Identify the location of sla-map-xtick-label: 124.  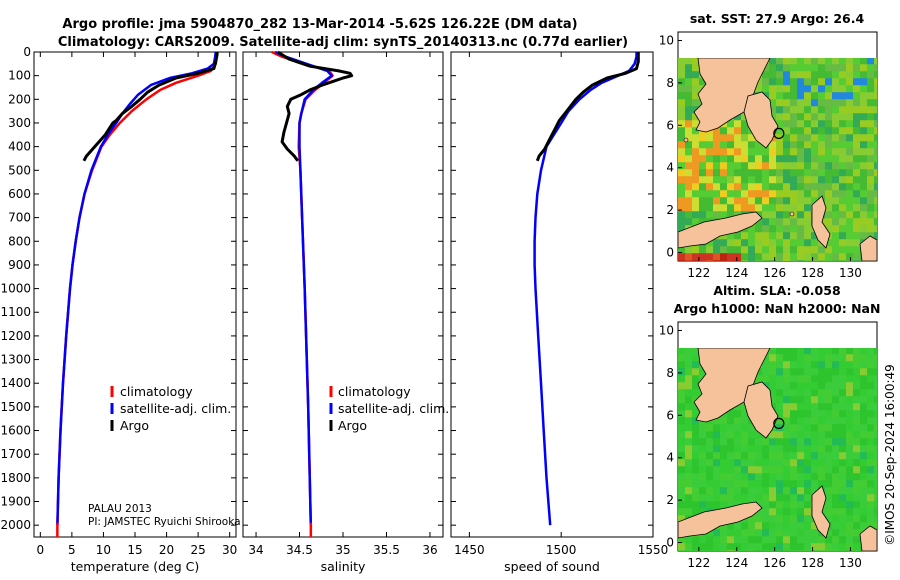
(736, 563).